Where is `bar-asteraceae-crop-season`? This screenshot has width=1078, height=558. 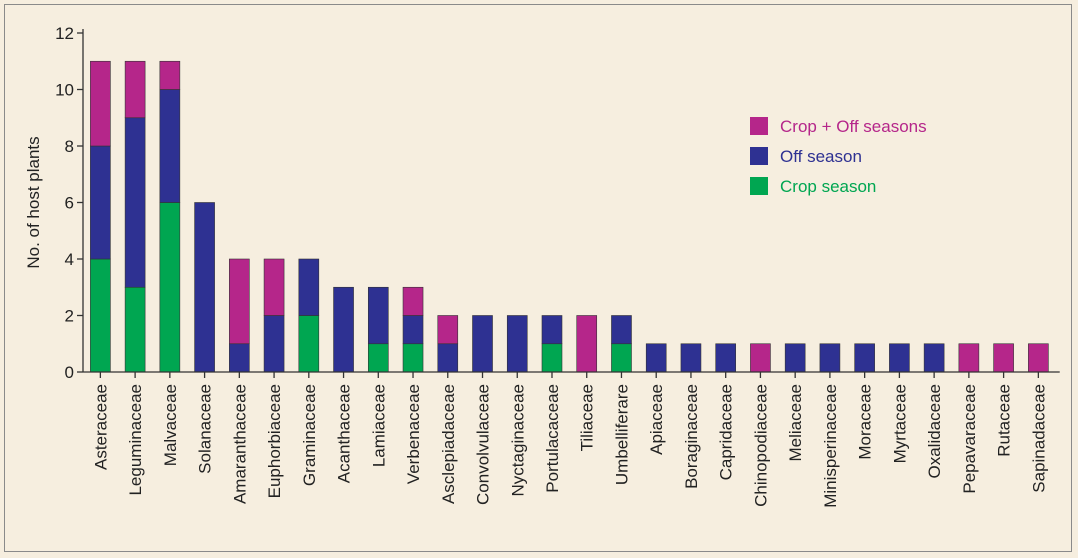
bar-asteraceae-crop-season is located at coordinates (100, 315).